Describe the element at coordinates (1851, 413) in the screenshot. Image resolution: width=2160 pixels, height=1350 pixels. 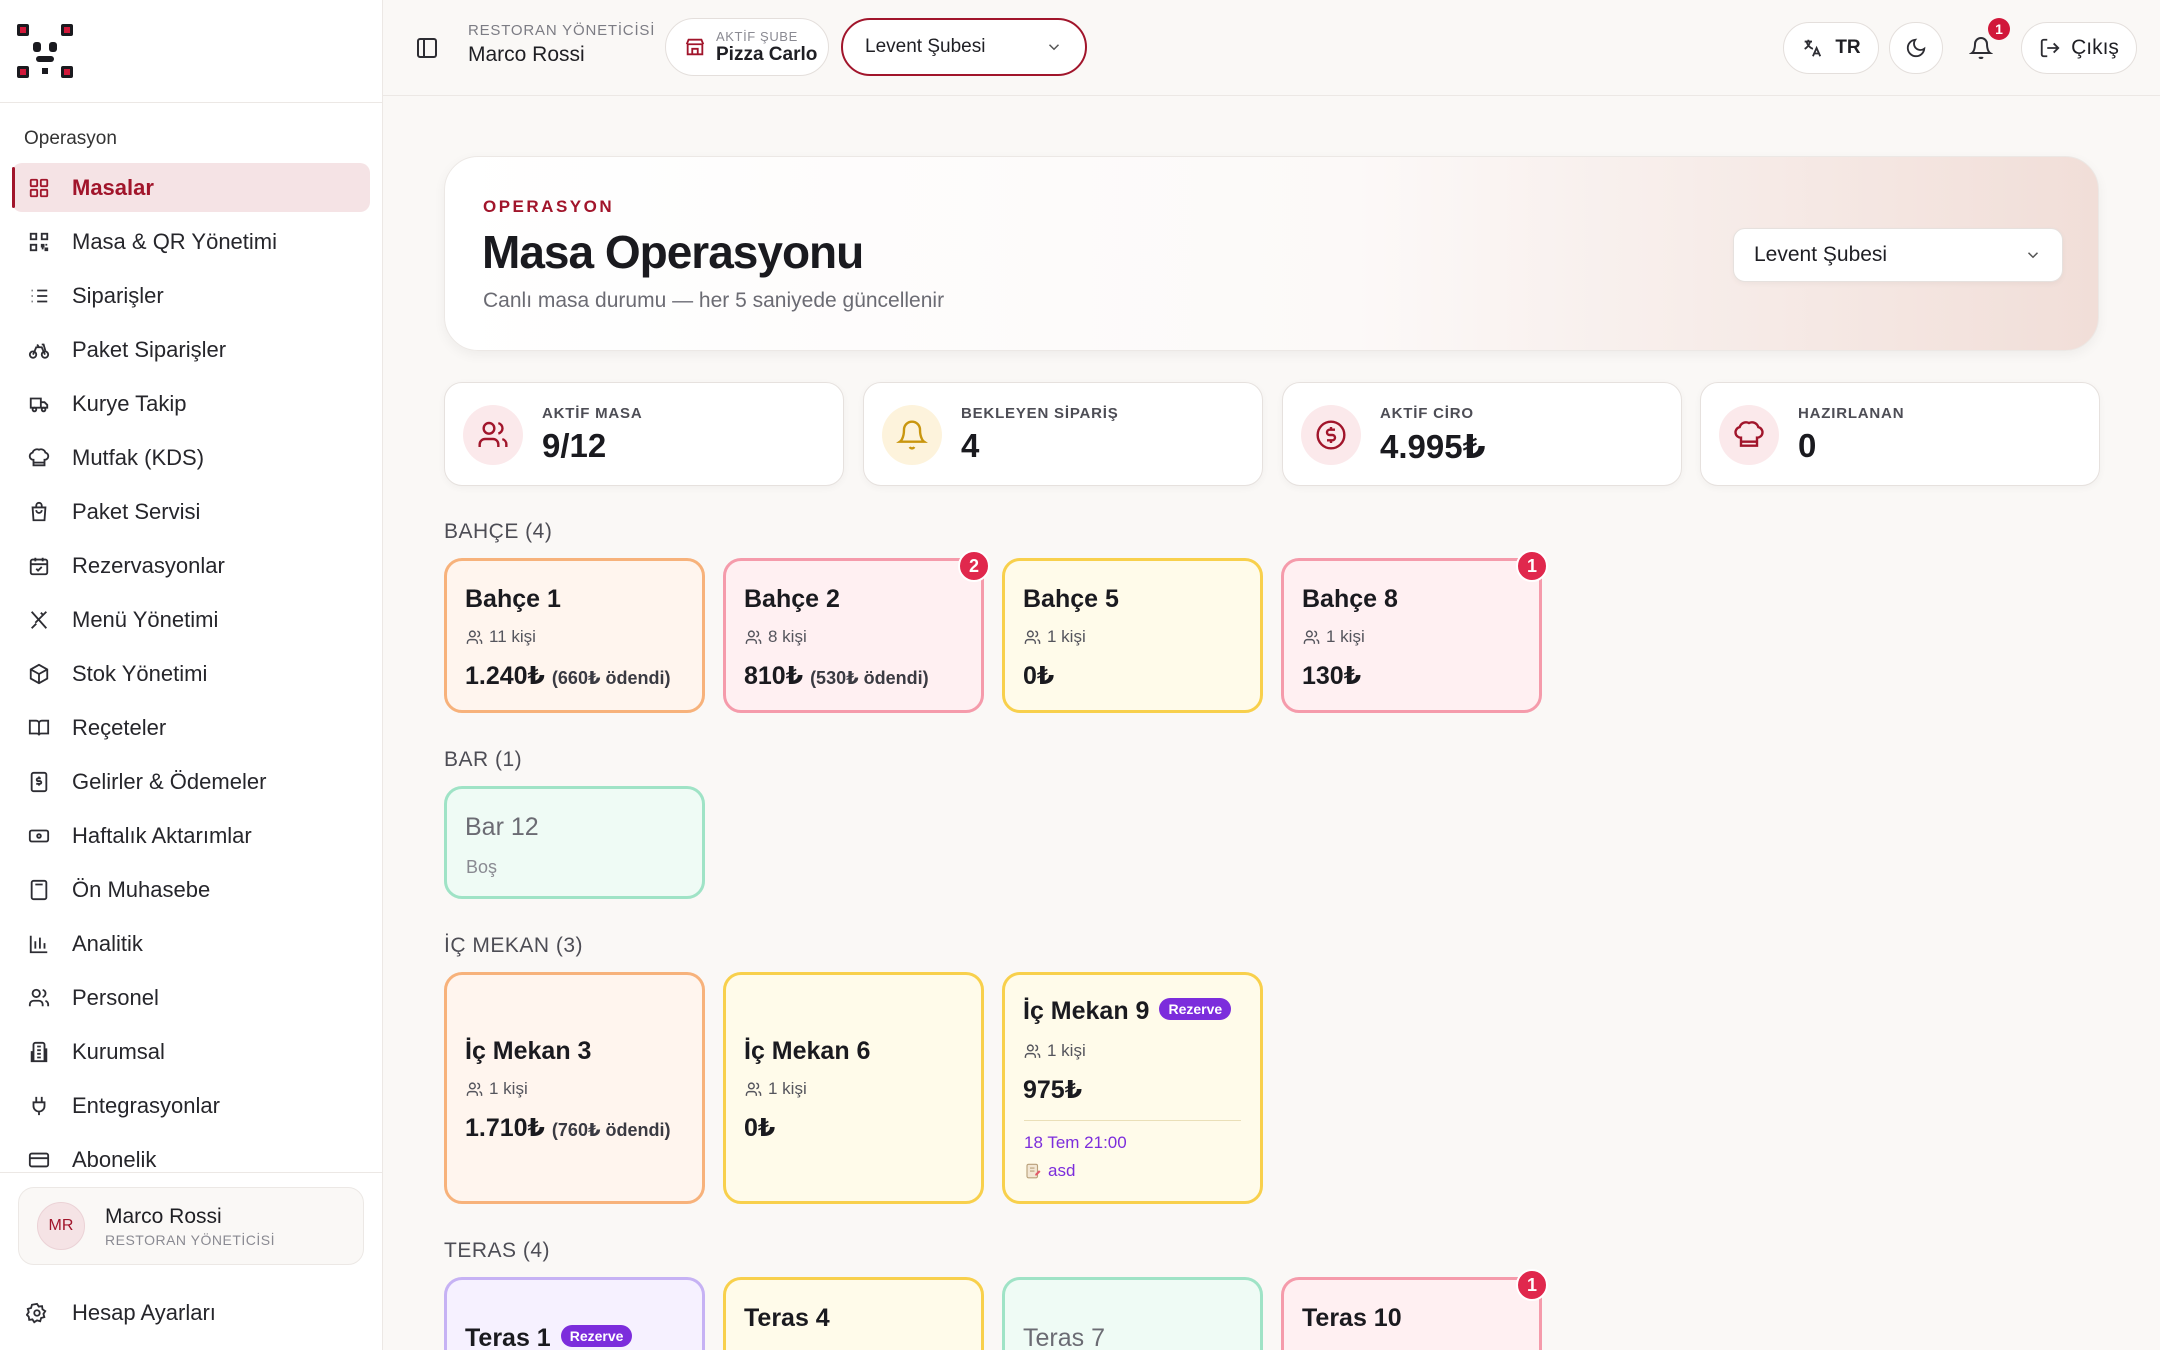
I see `stat-label: HAZIRLANAN` at that location.